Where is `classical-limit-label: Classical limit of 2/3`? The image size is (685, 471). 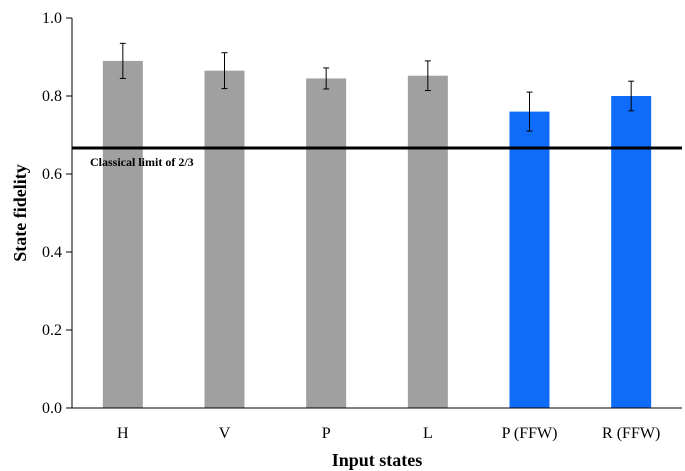 classical-limit-label: Classical limit of 2/3 is located at coordinates (142, 162).